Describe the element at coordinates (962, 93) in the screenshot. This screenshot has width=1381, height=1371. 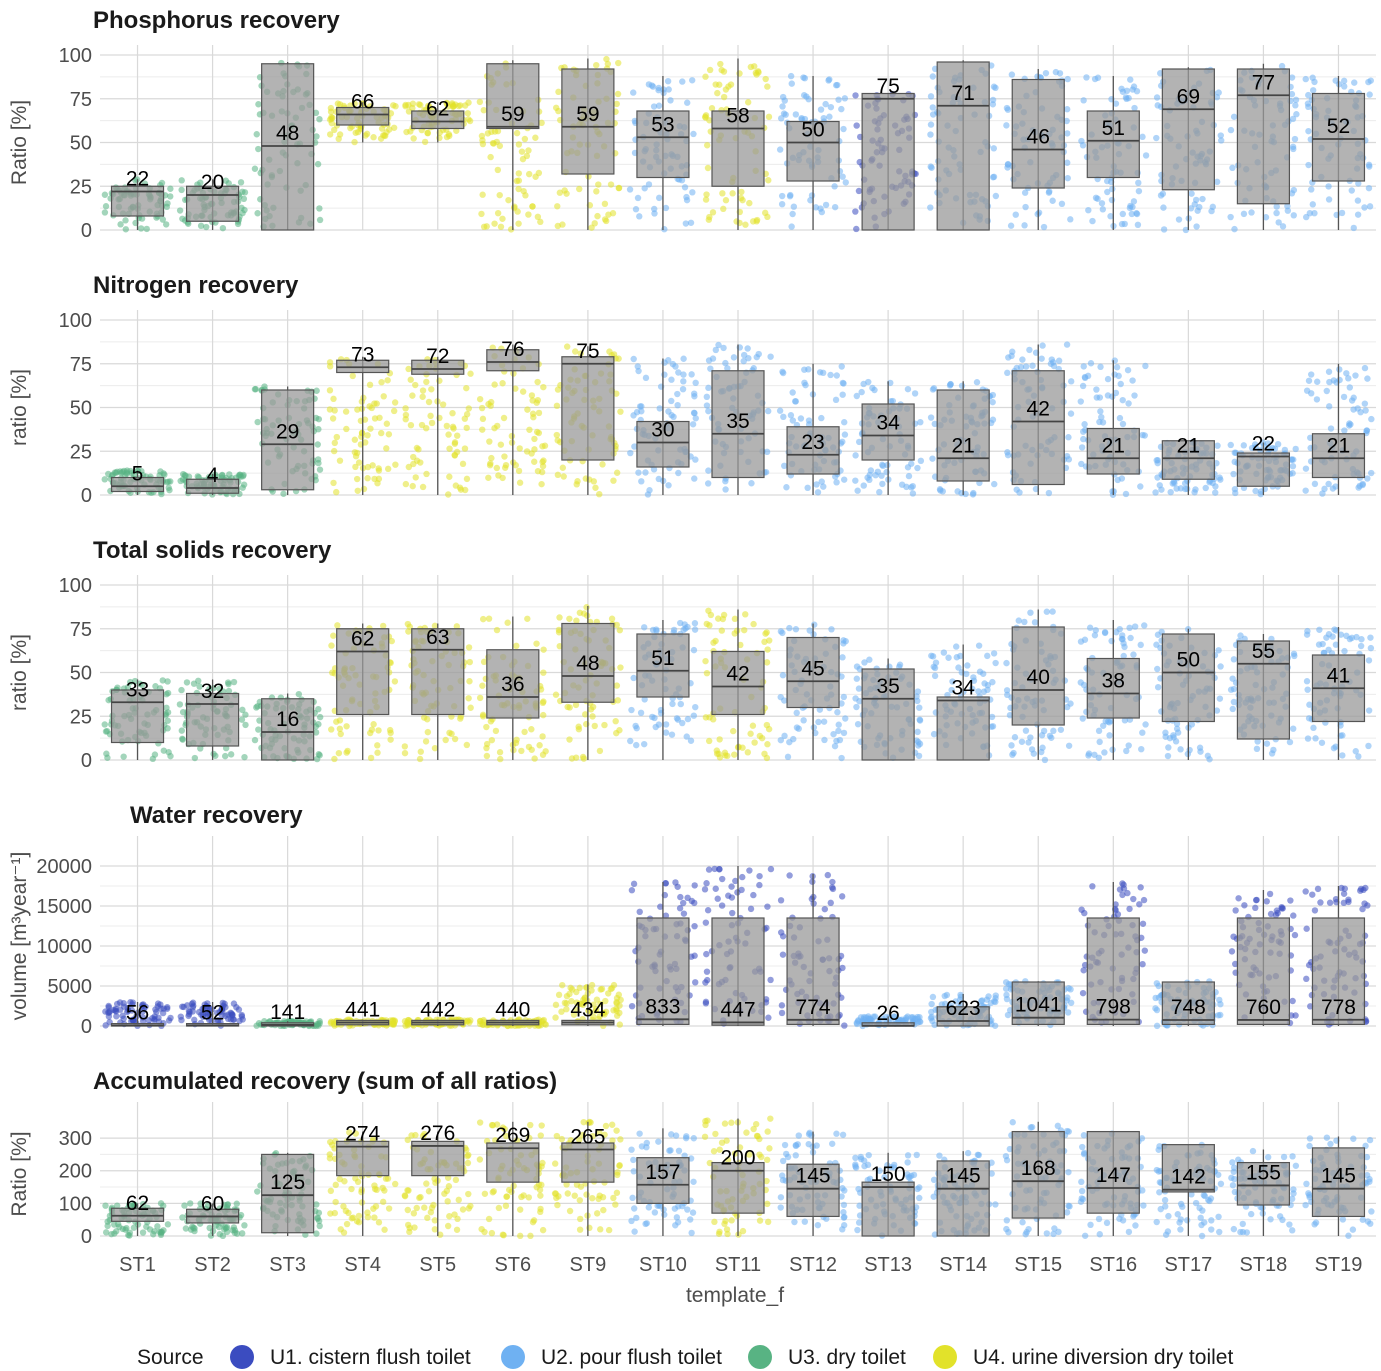
I see `median-label: 71` at that location.